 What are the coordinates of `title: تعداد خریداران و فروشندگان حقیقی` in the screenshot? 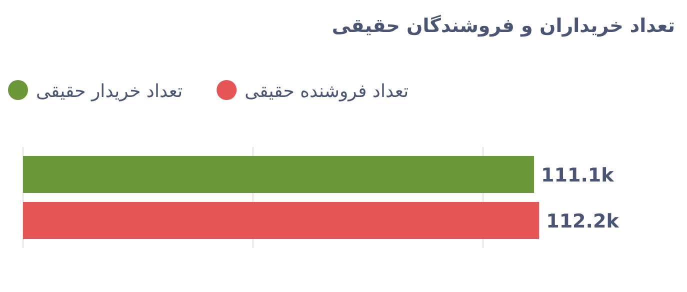 It's located at (503, 26).